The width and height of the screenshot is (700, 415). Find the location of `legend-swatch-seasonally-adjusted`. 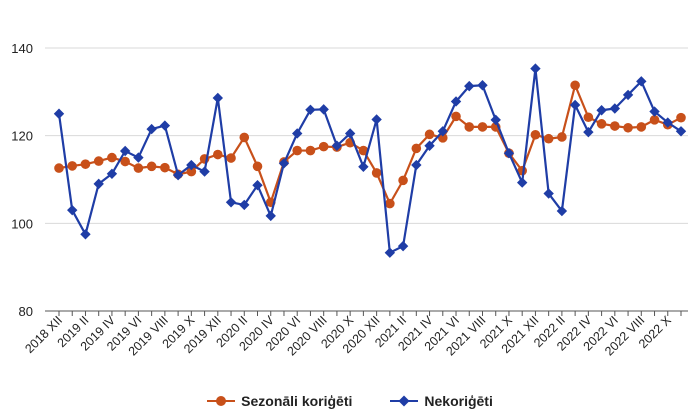

legend-swatch-seasonally-adjusted is located at coordinates (221, 401).